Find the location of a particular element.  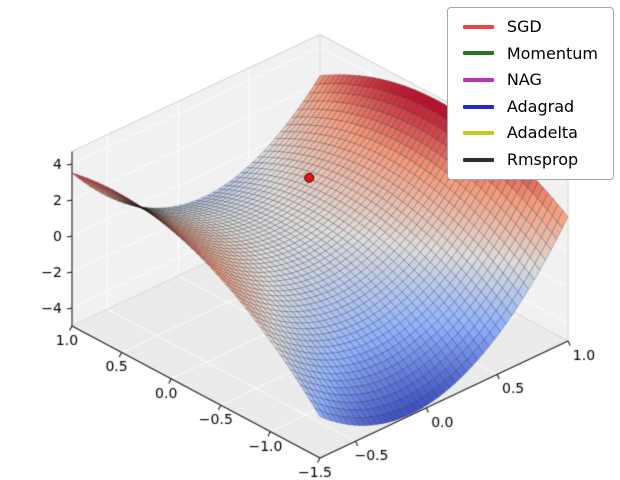

legend-label: SGD is located at coordinates (524, 26).